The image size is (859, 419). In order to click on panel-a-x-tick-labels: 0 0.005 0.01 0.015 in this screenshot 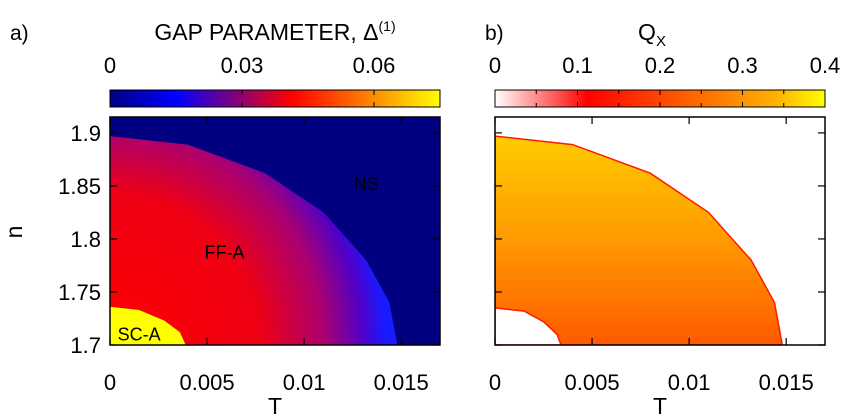, I will do `click(266, 382)`.